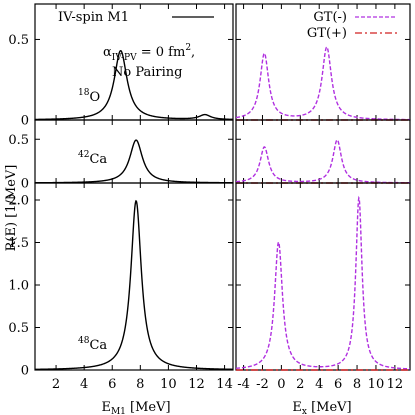 The height and width of the screenshot is (415, 415). I want to click on panel-frame, so click(134, 151).